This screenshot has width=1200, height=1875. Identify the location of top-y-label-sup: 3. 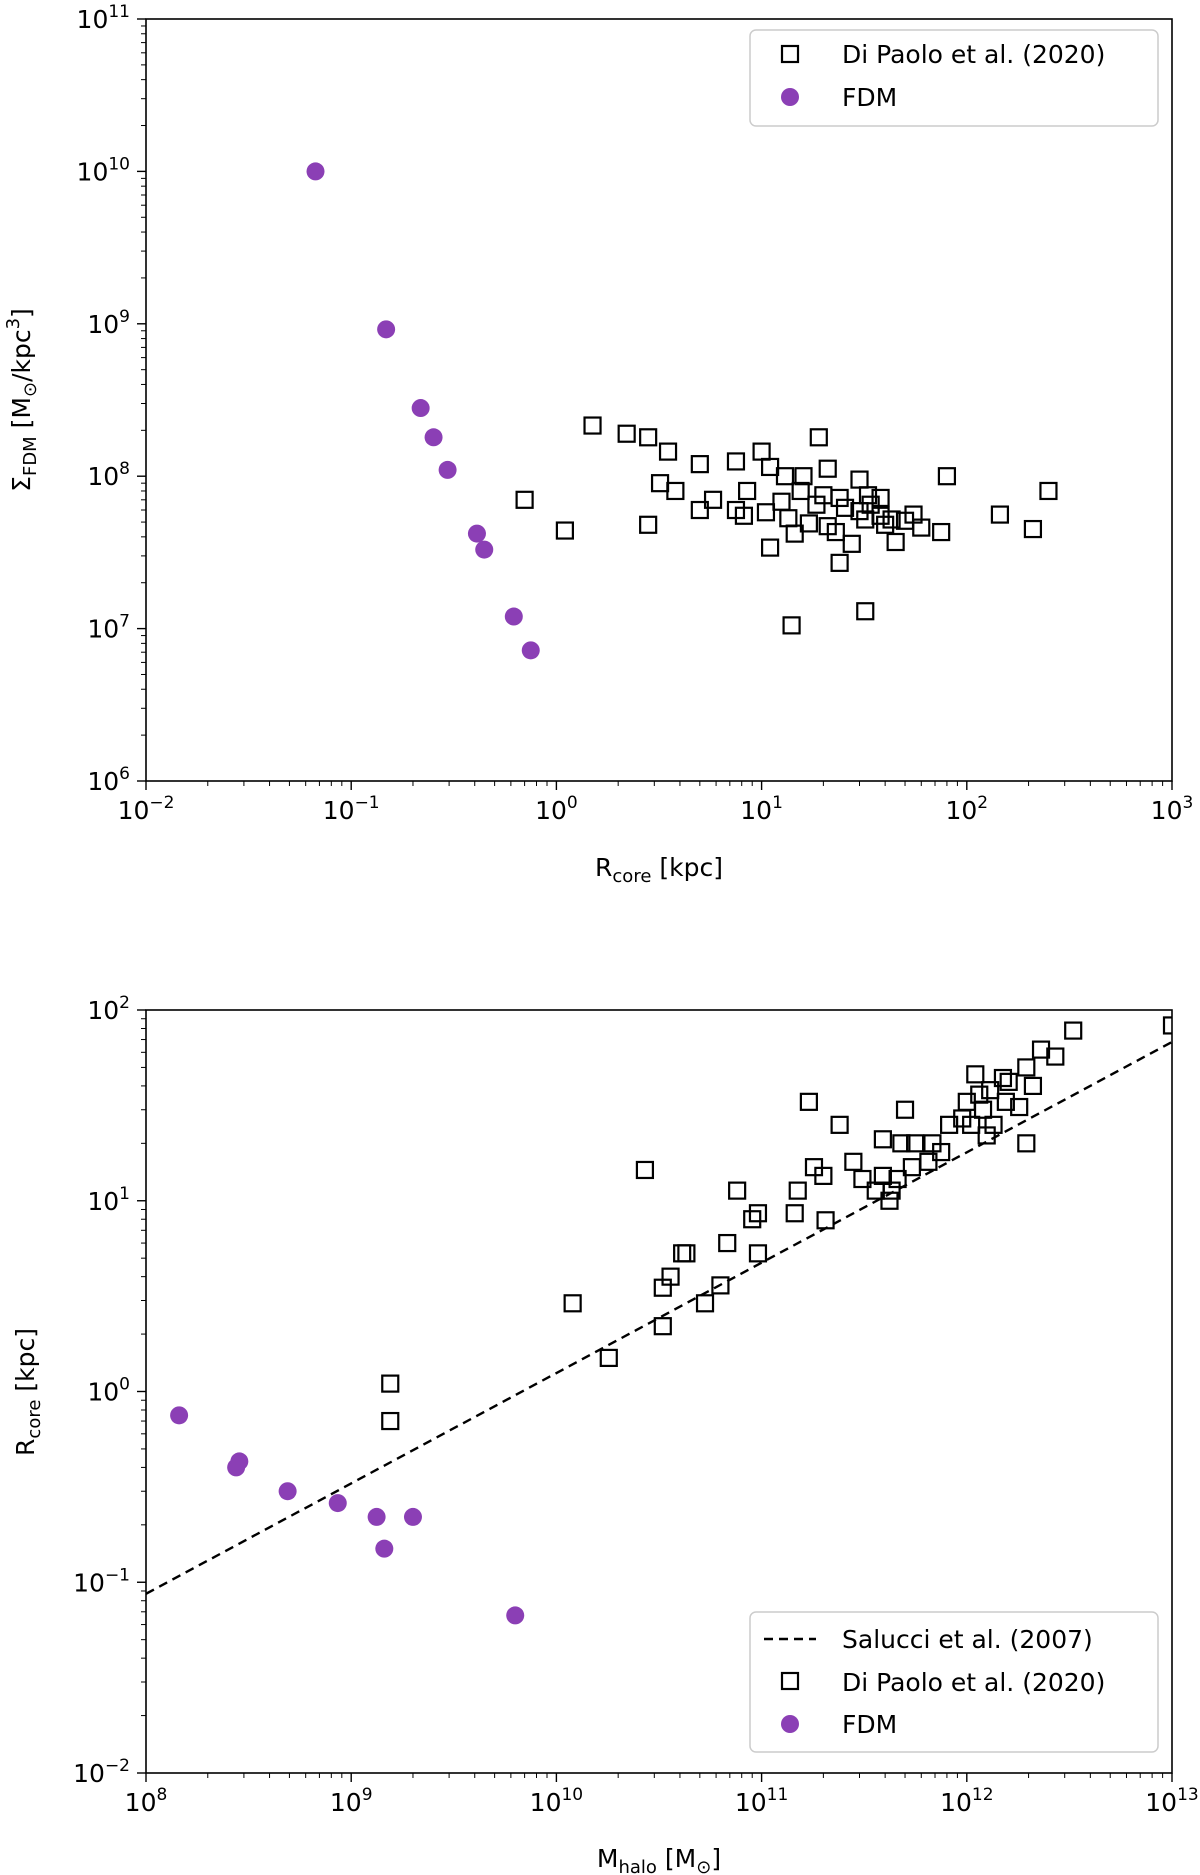
(13, 323).